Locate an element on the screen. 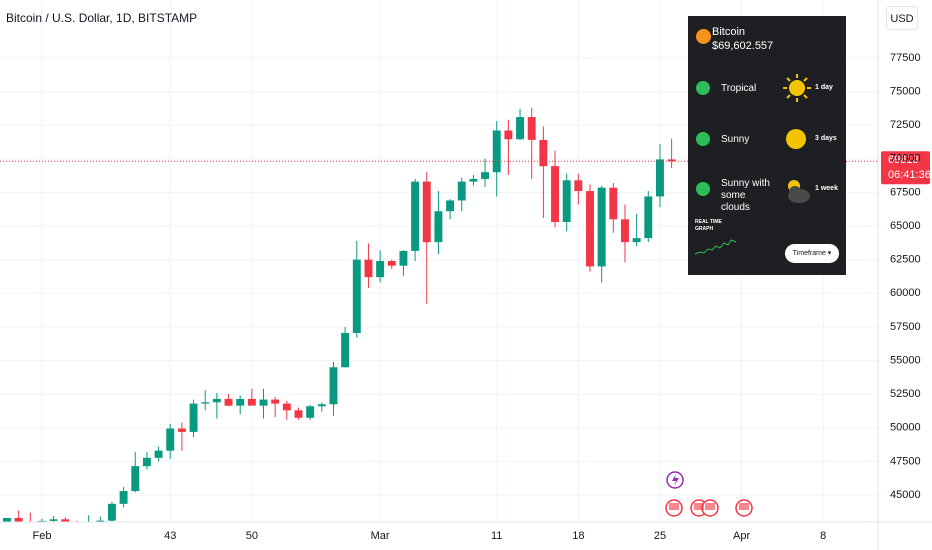  forecast-row: Tropical 1 day is located at coordinates (767, 89).